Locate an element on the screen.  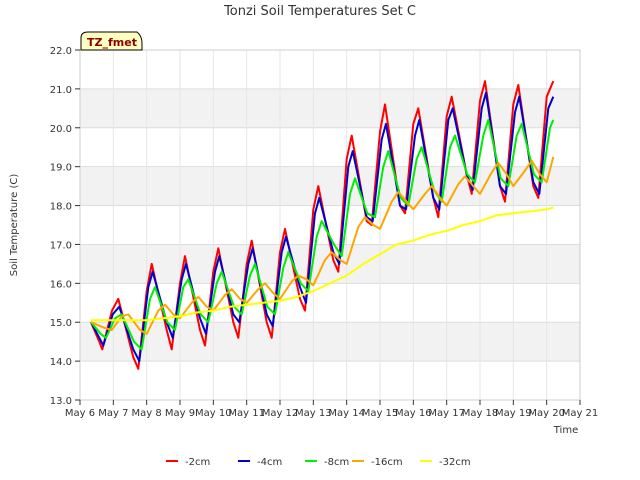
y-tick-label: 22.0 is located at coordinates (61, 51).